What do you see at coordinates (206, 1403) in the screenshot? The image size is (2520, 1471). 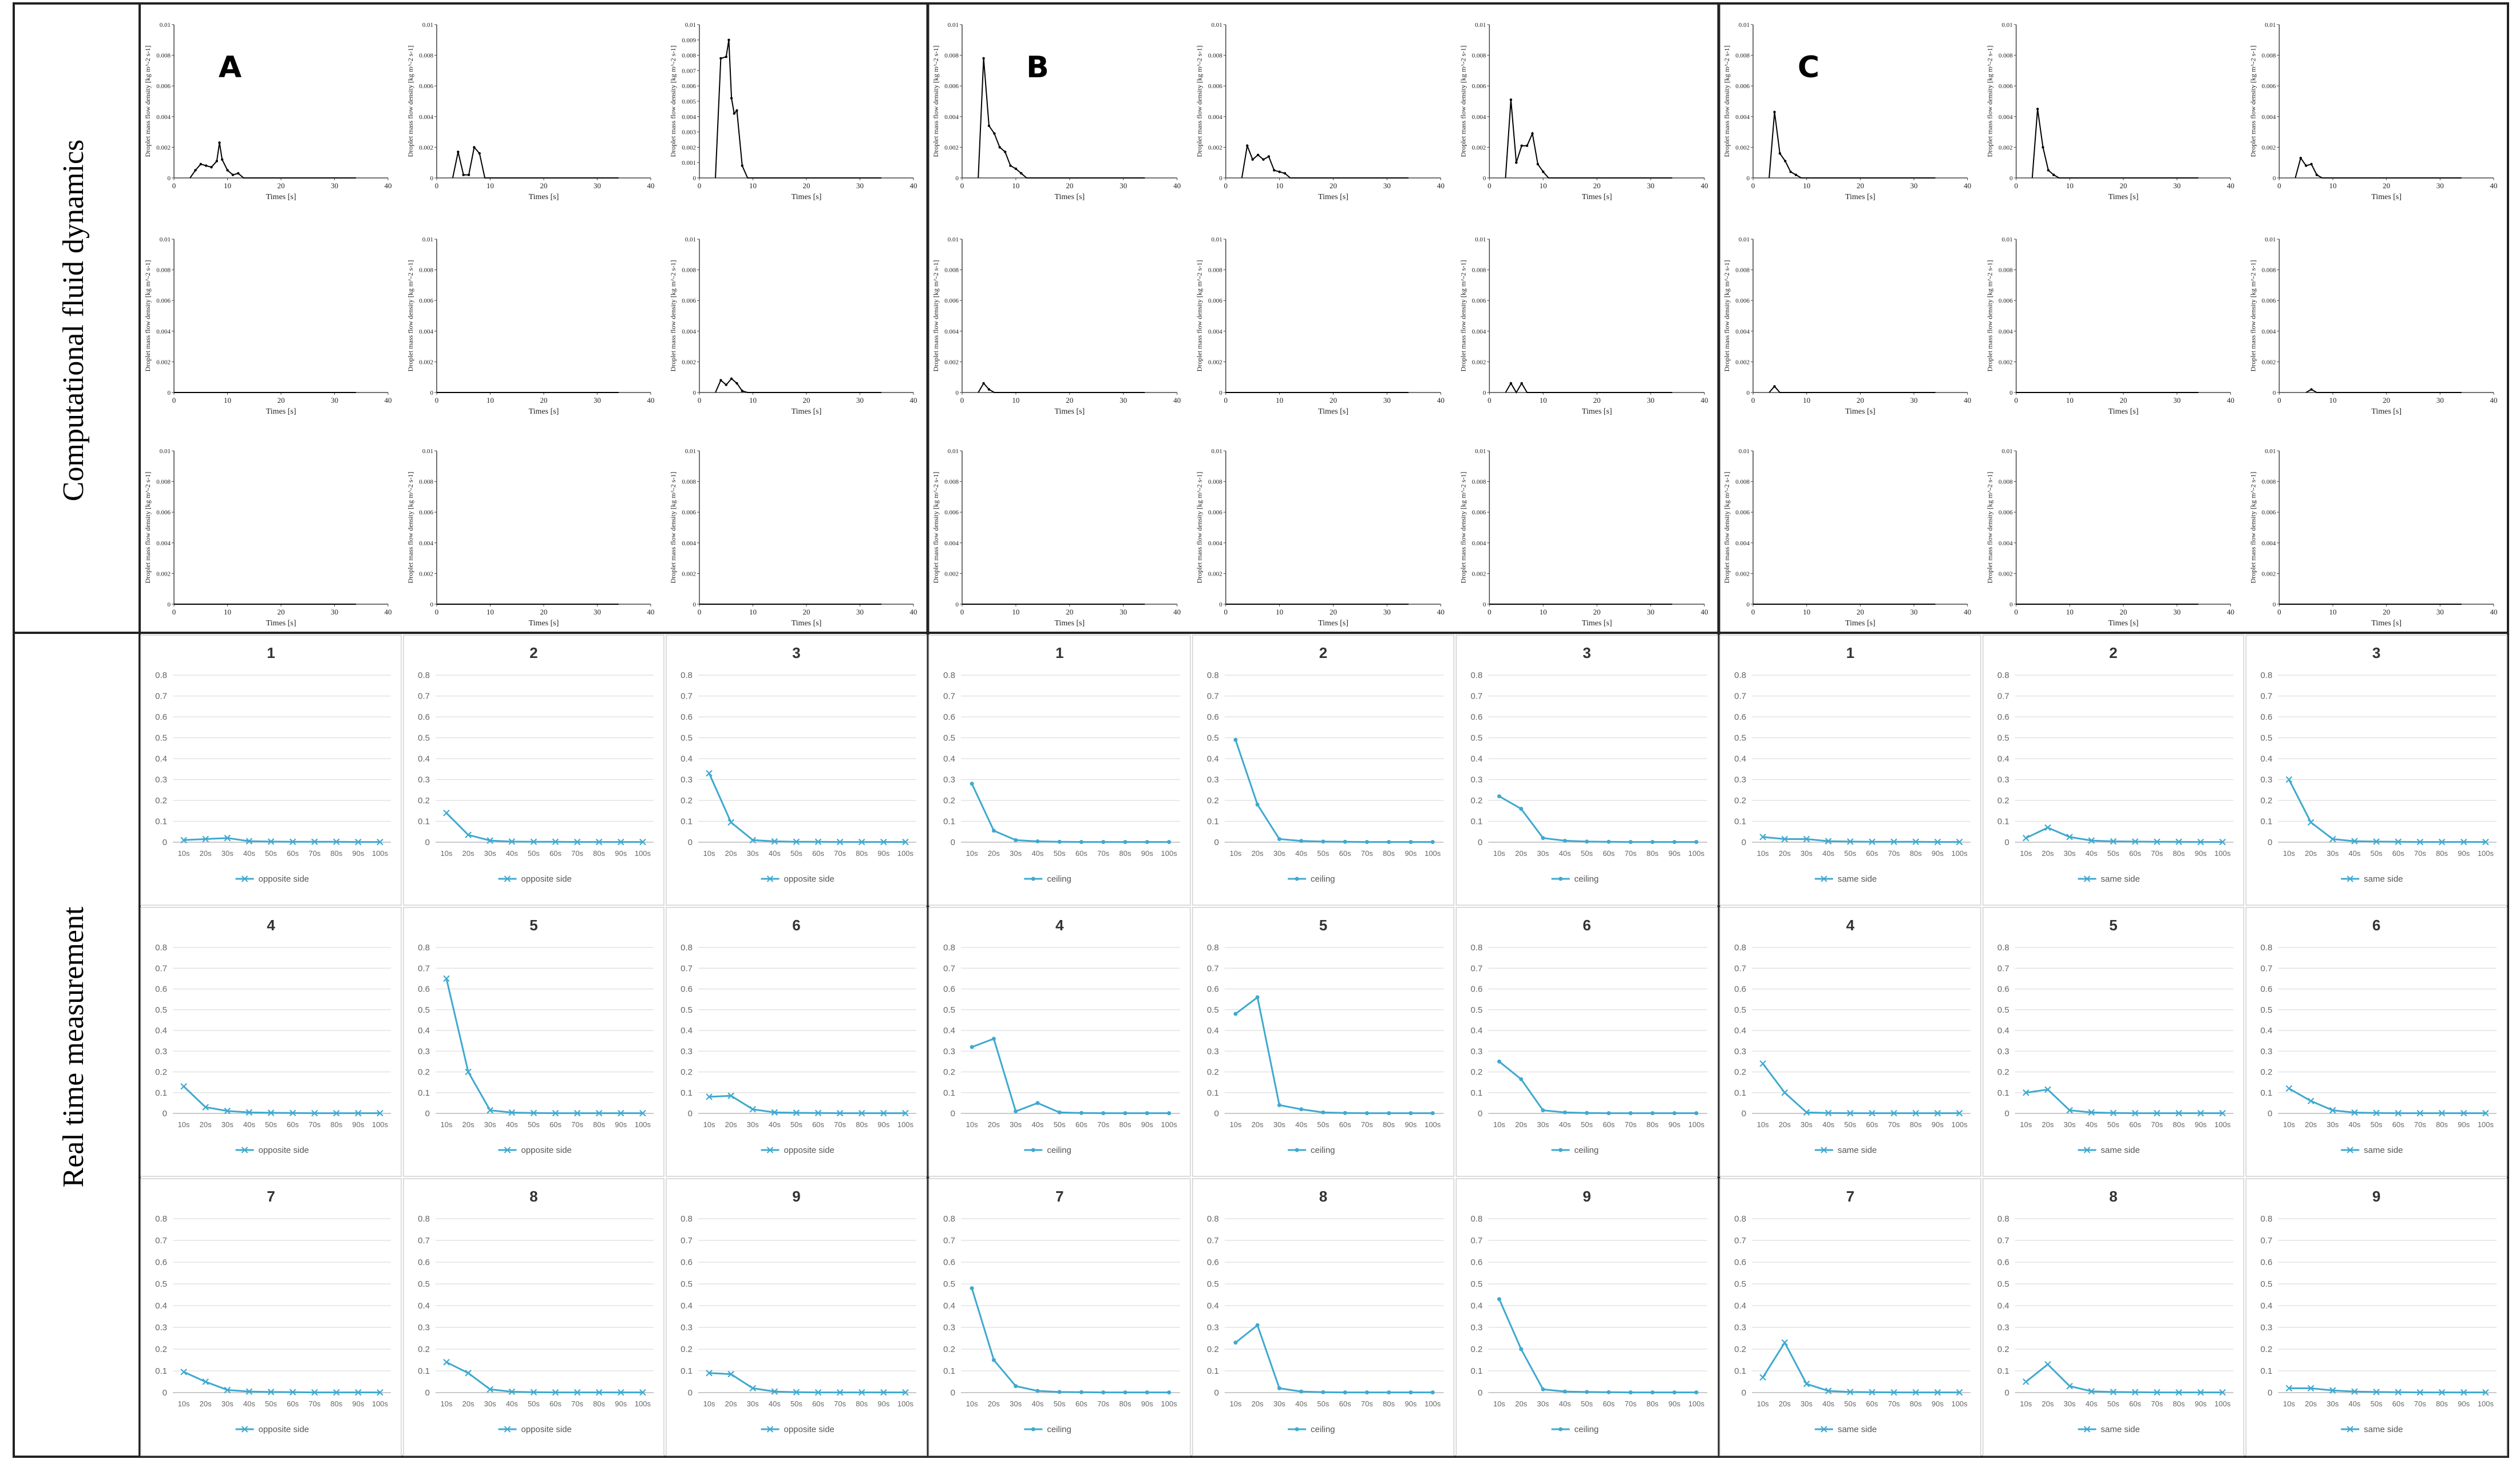 I see `rt-x-tick-label: 20s` at bounding box center [206, 1403].